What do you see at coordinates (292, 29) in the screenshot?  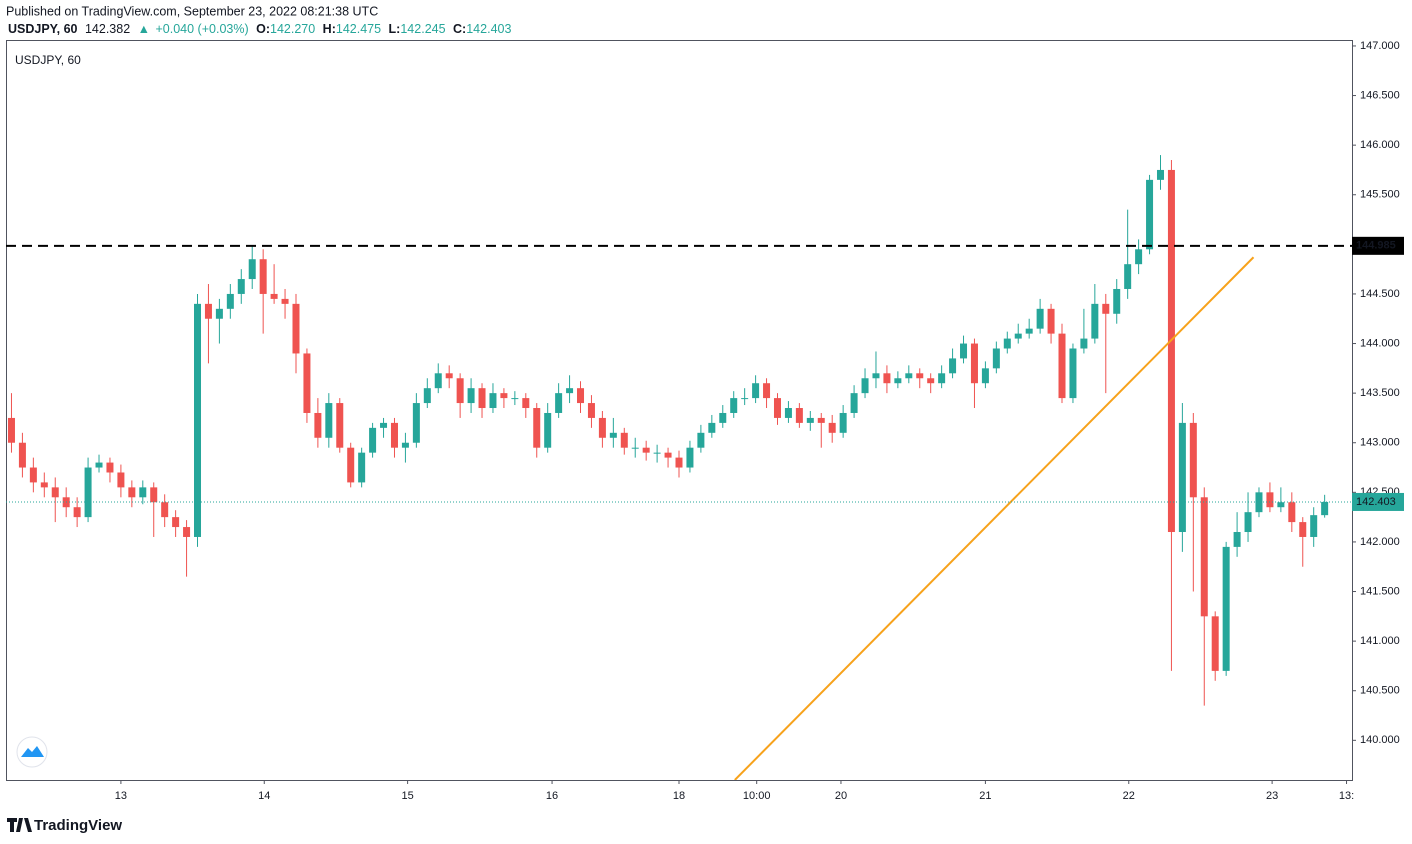 I see `open-value: 142.270` at bounding box center [292, 29].